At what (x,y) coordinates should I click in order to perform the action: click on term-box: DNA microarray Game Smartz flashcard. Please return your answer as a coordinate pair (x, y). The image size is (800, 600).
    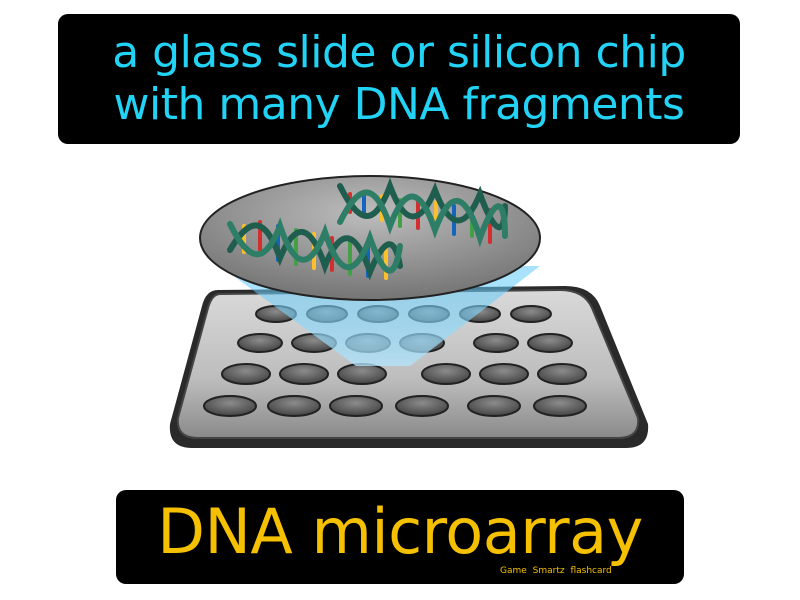
    Looking at the image, I should click on (400, 537).